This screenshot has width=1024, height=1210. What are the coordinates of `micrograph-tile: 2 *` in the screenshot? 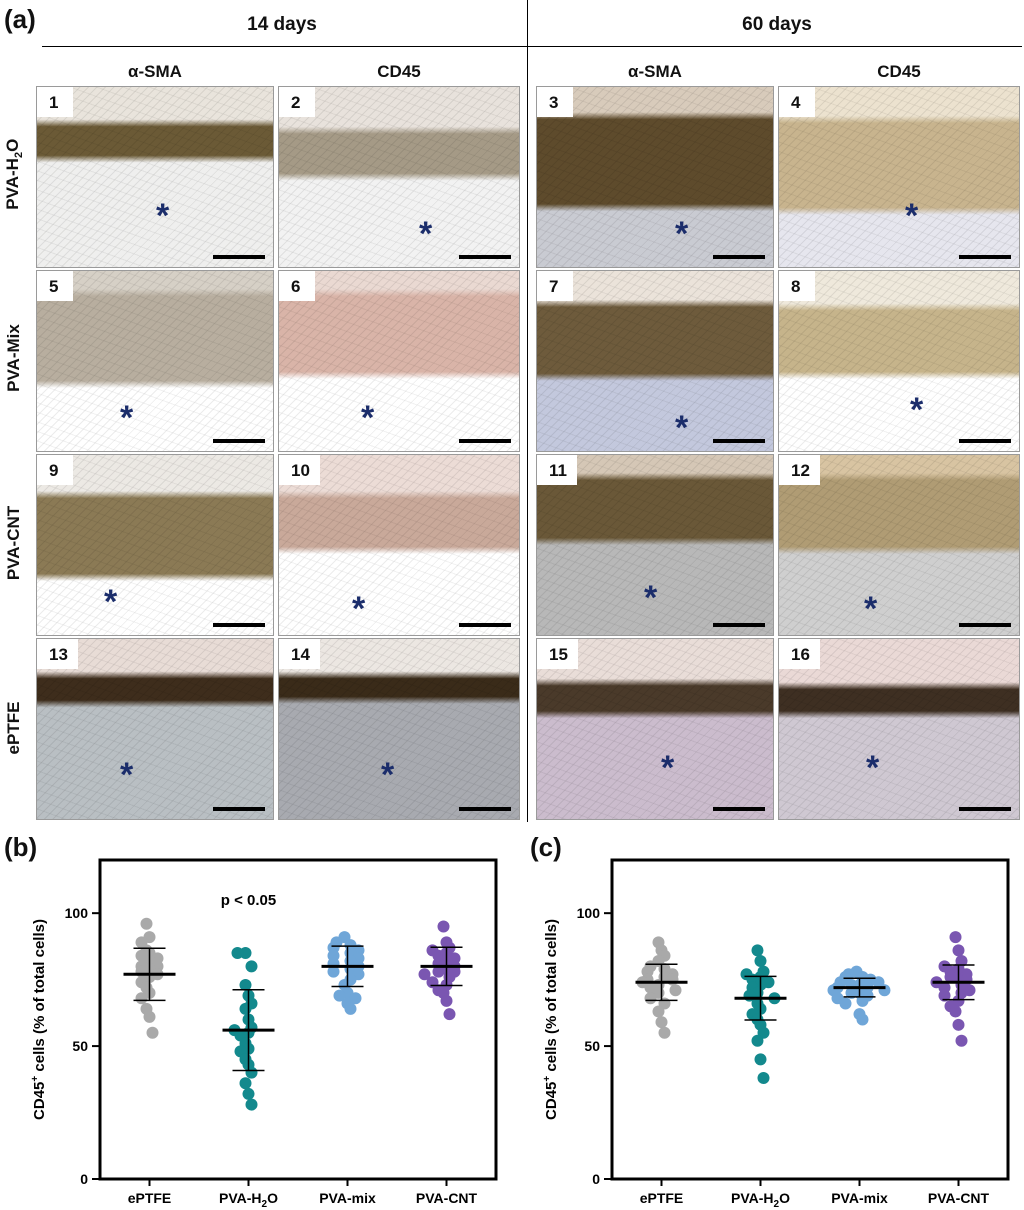 It's located at (399, 177).